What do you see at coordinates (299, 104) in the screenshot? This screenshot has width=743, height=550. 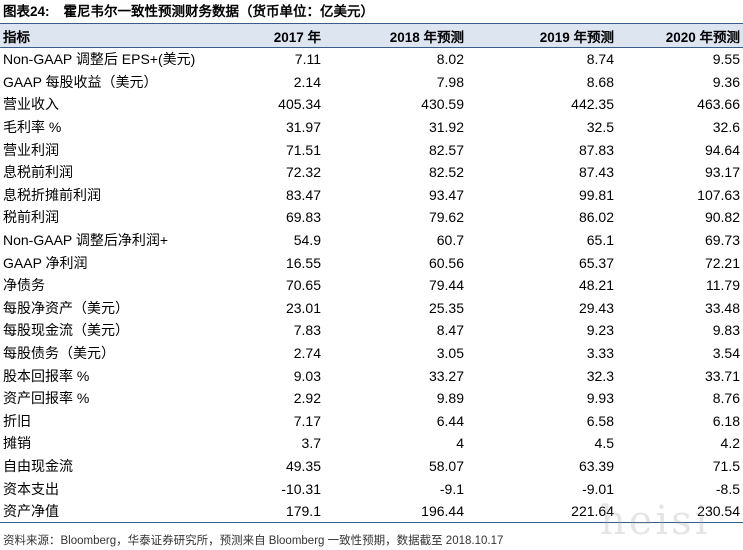 I see `value-cell: 405.34` at bounding box center [299, 104].